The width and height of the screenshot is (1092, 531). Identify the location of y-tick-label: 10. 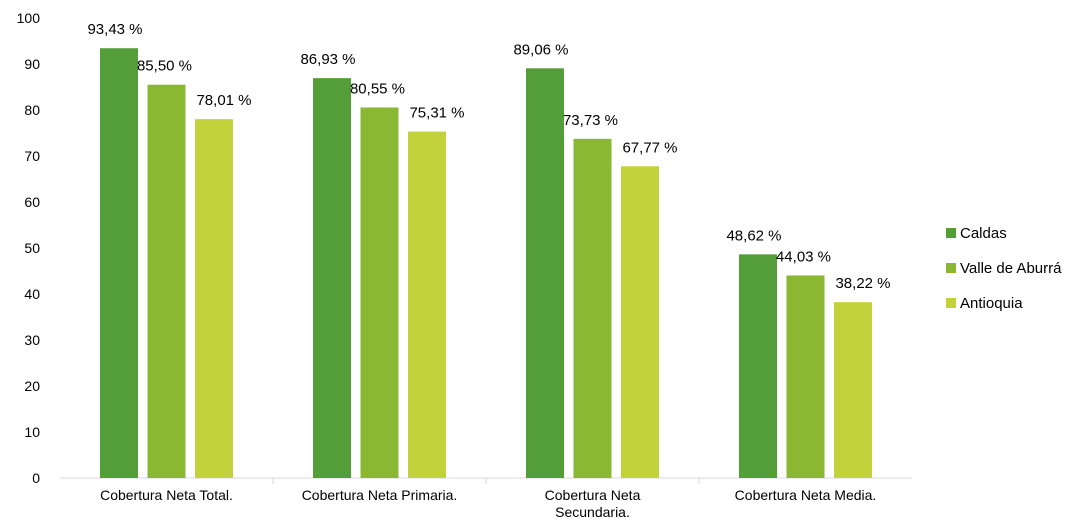
(32, 432).